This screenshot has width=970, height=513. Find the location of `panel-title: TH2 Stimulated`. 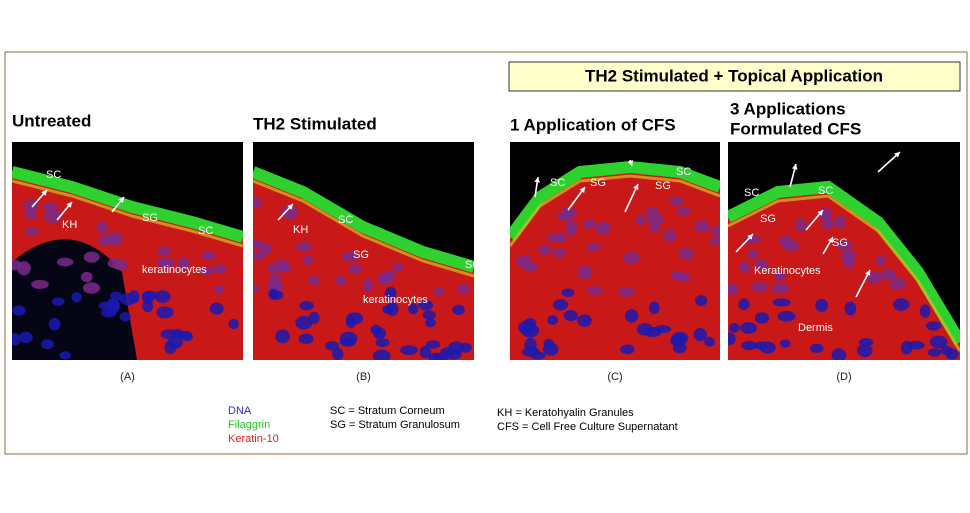

panel-title: TH2 Stimulated is located at coordinates (315, 123).